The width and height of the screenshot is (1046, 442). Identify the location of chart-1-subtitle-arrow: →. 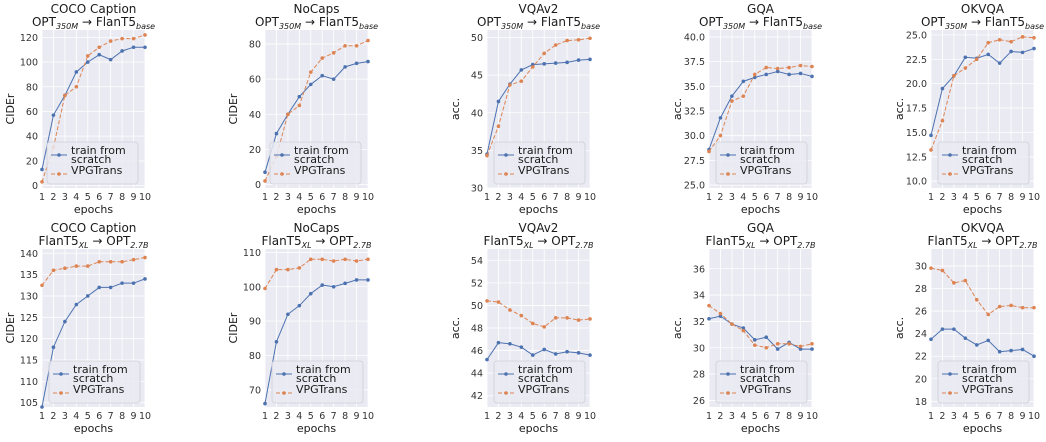
(87, 22).